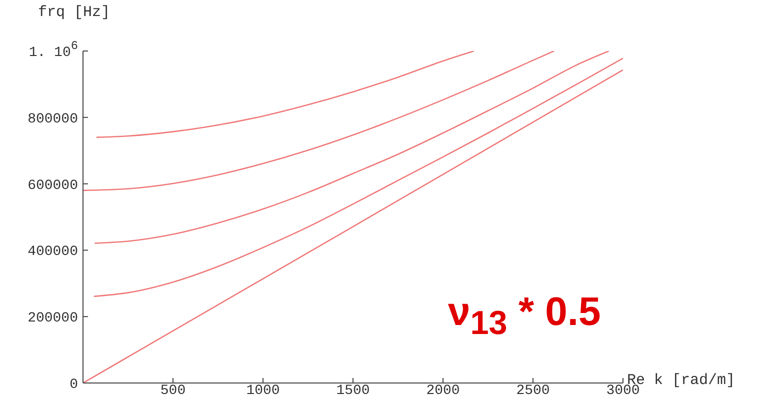  I want to click on y-tick-label: 600000, so click(53, 186).